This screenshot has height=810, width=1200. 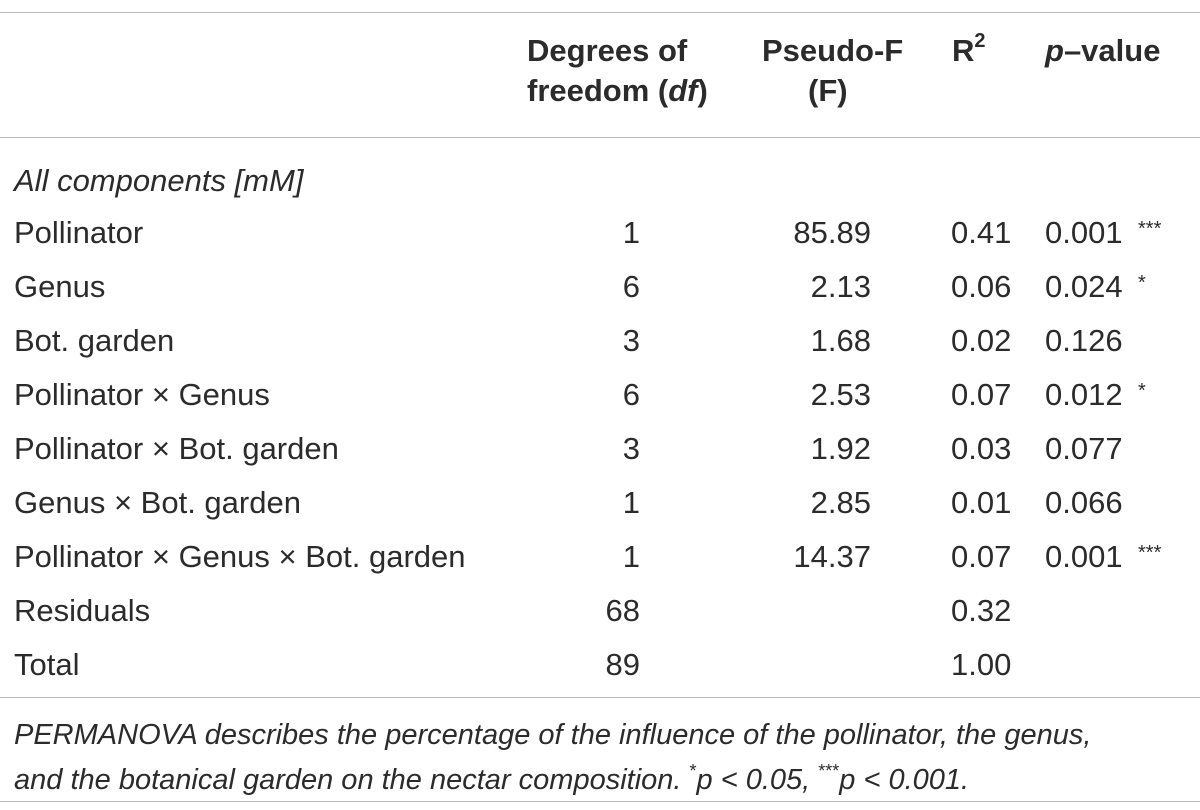 What do you see at coordinates (240, 556) in the screenshot?
I see `row-label: Pollinator × Genus × Bot. garden` at bounding box center [240, 556].